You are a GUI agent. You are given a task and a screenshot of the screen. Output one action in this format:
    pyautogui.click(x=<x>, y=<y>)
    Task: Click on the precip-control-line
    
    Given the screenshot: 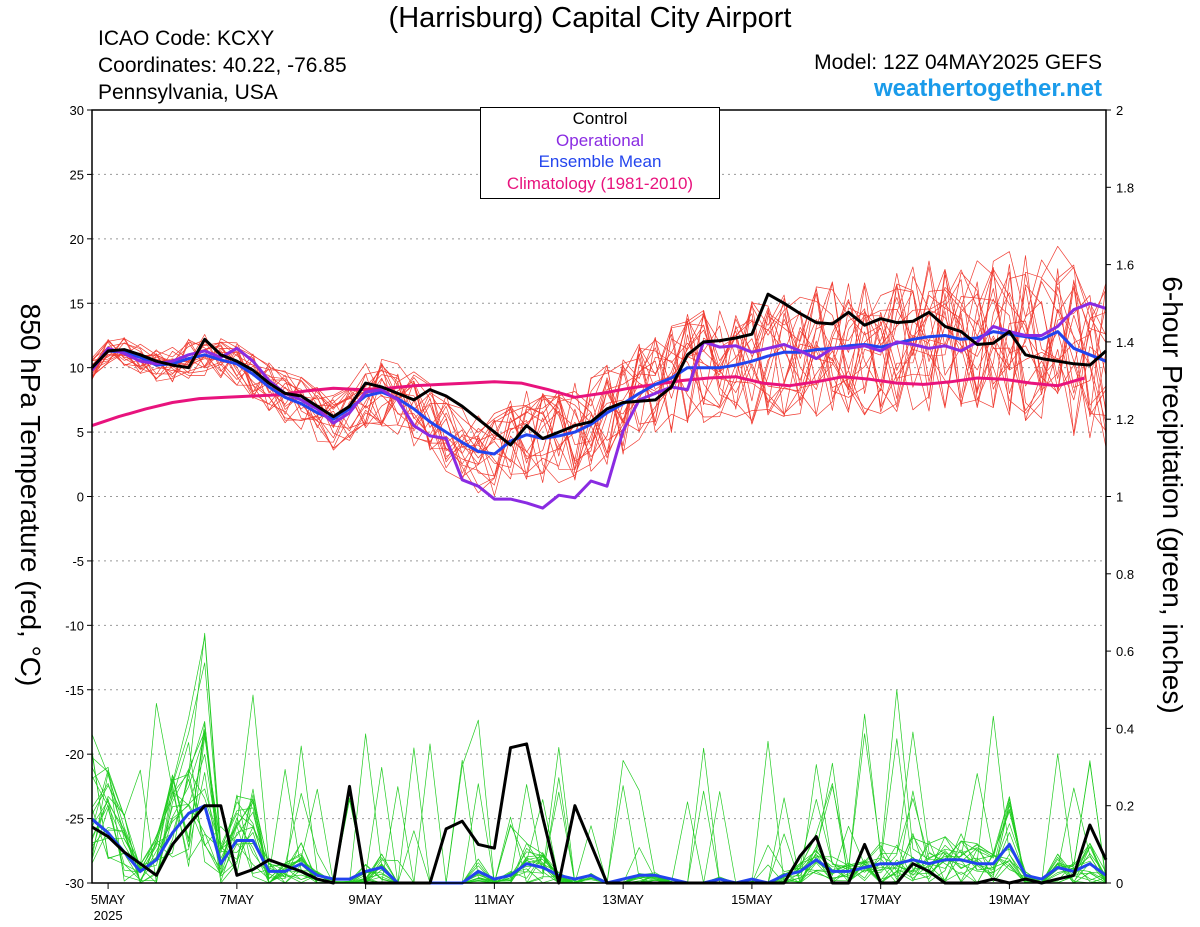 What is the action you would take?
    pyautogui.click(x=599, y=813)
    